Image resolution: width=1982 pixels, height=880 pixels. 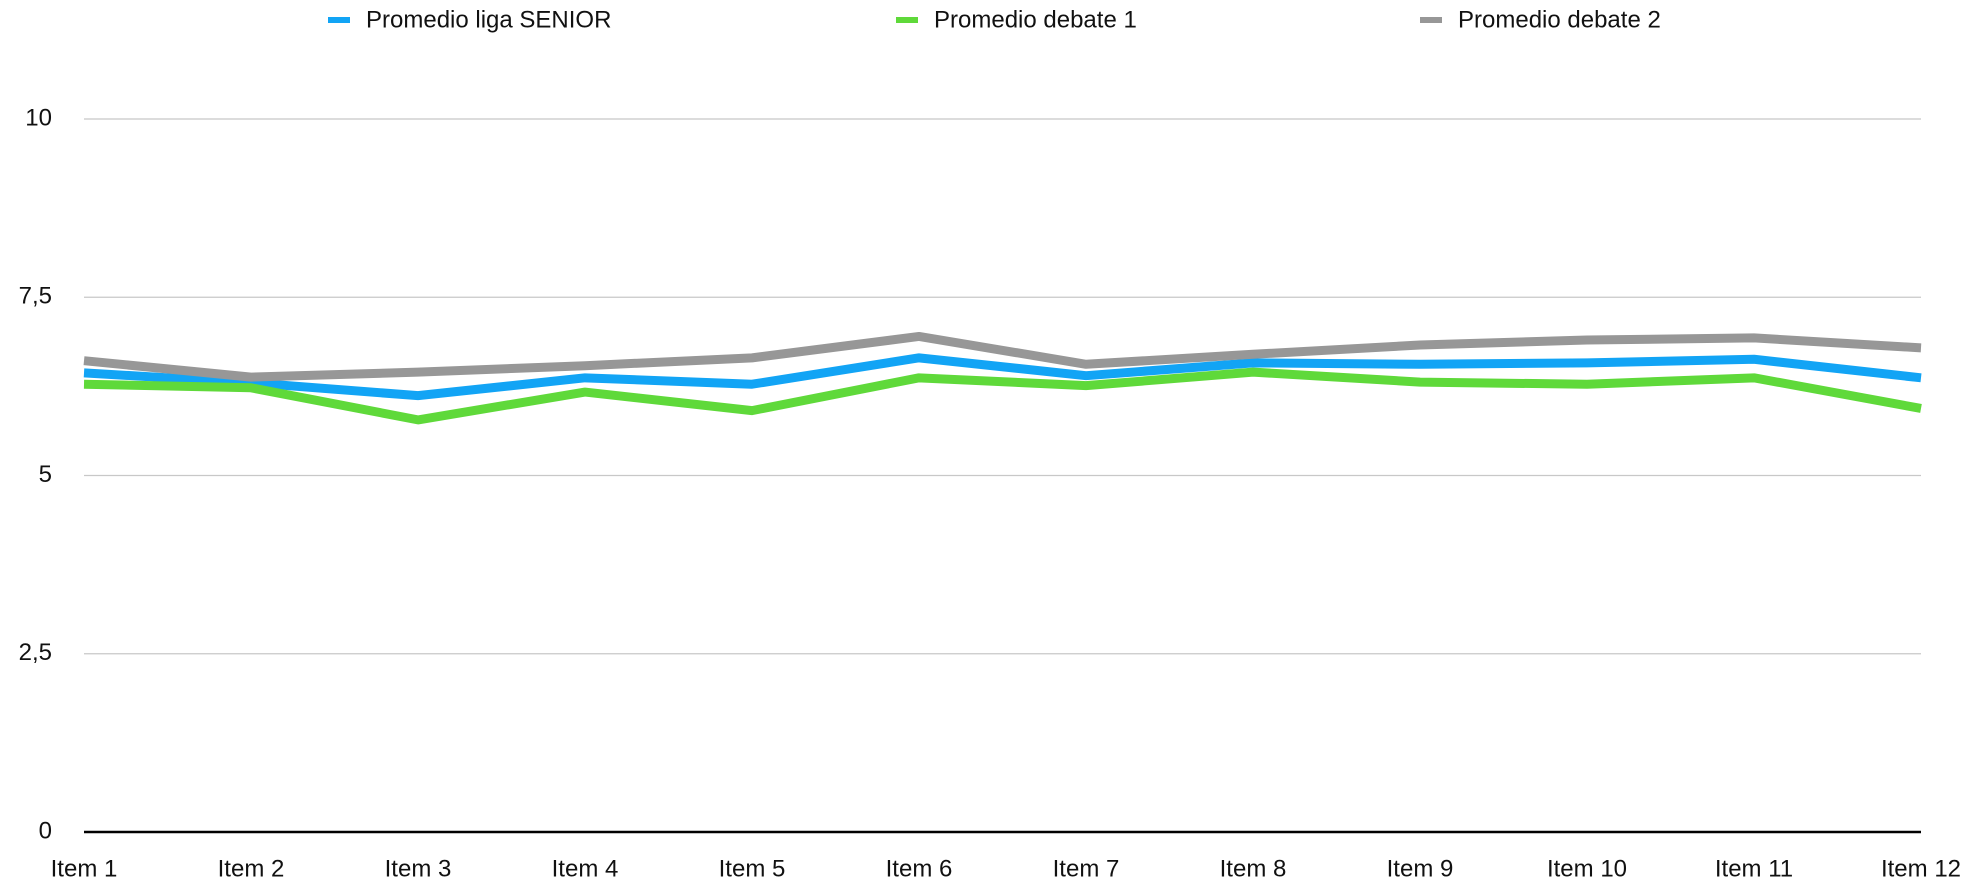 I want to click on x-tick-label: Item 5, so click(x=752, y=867).